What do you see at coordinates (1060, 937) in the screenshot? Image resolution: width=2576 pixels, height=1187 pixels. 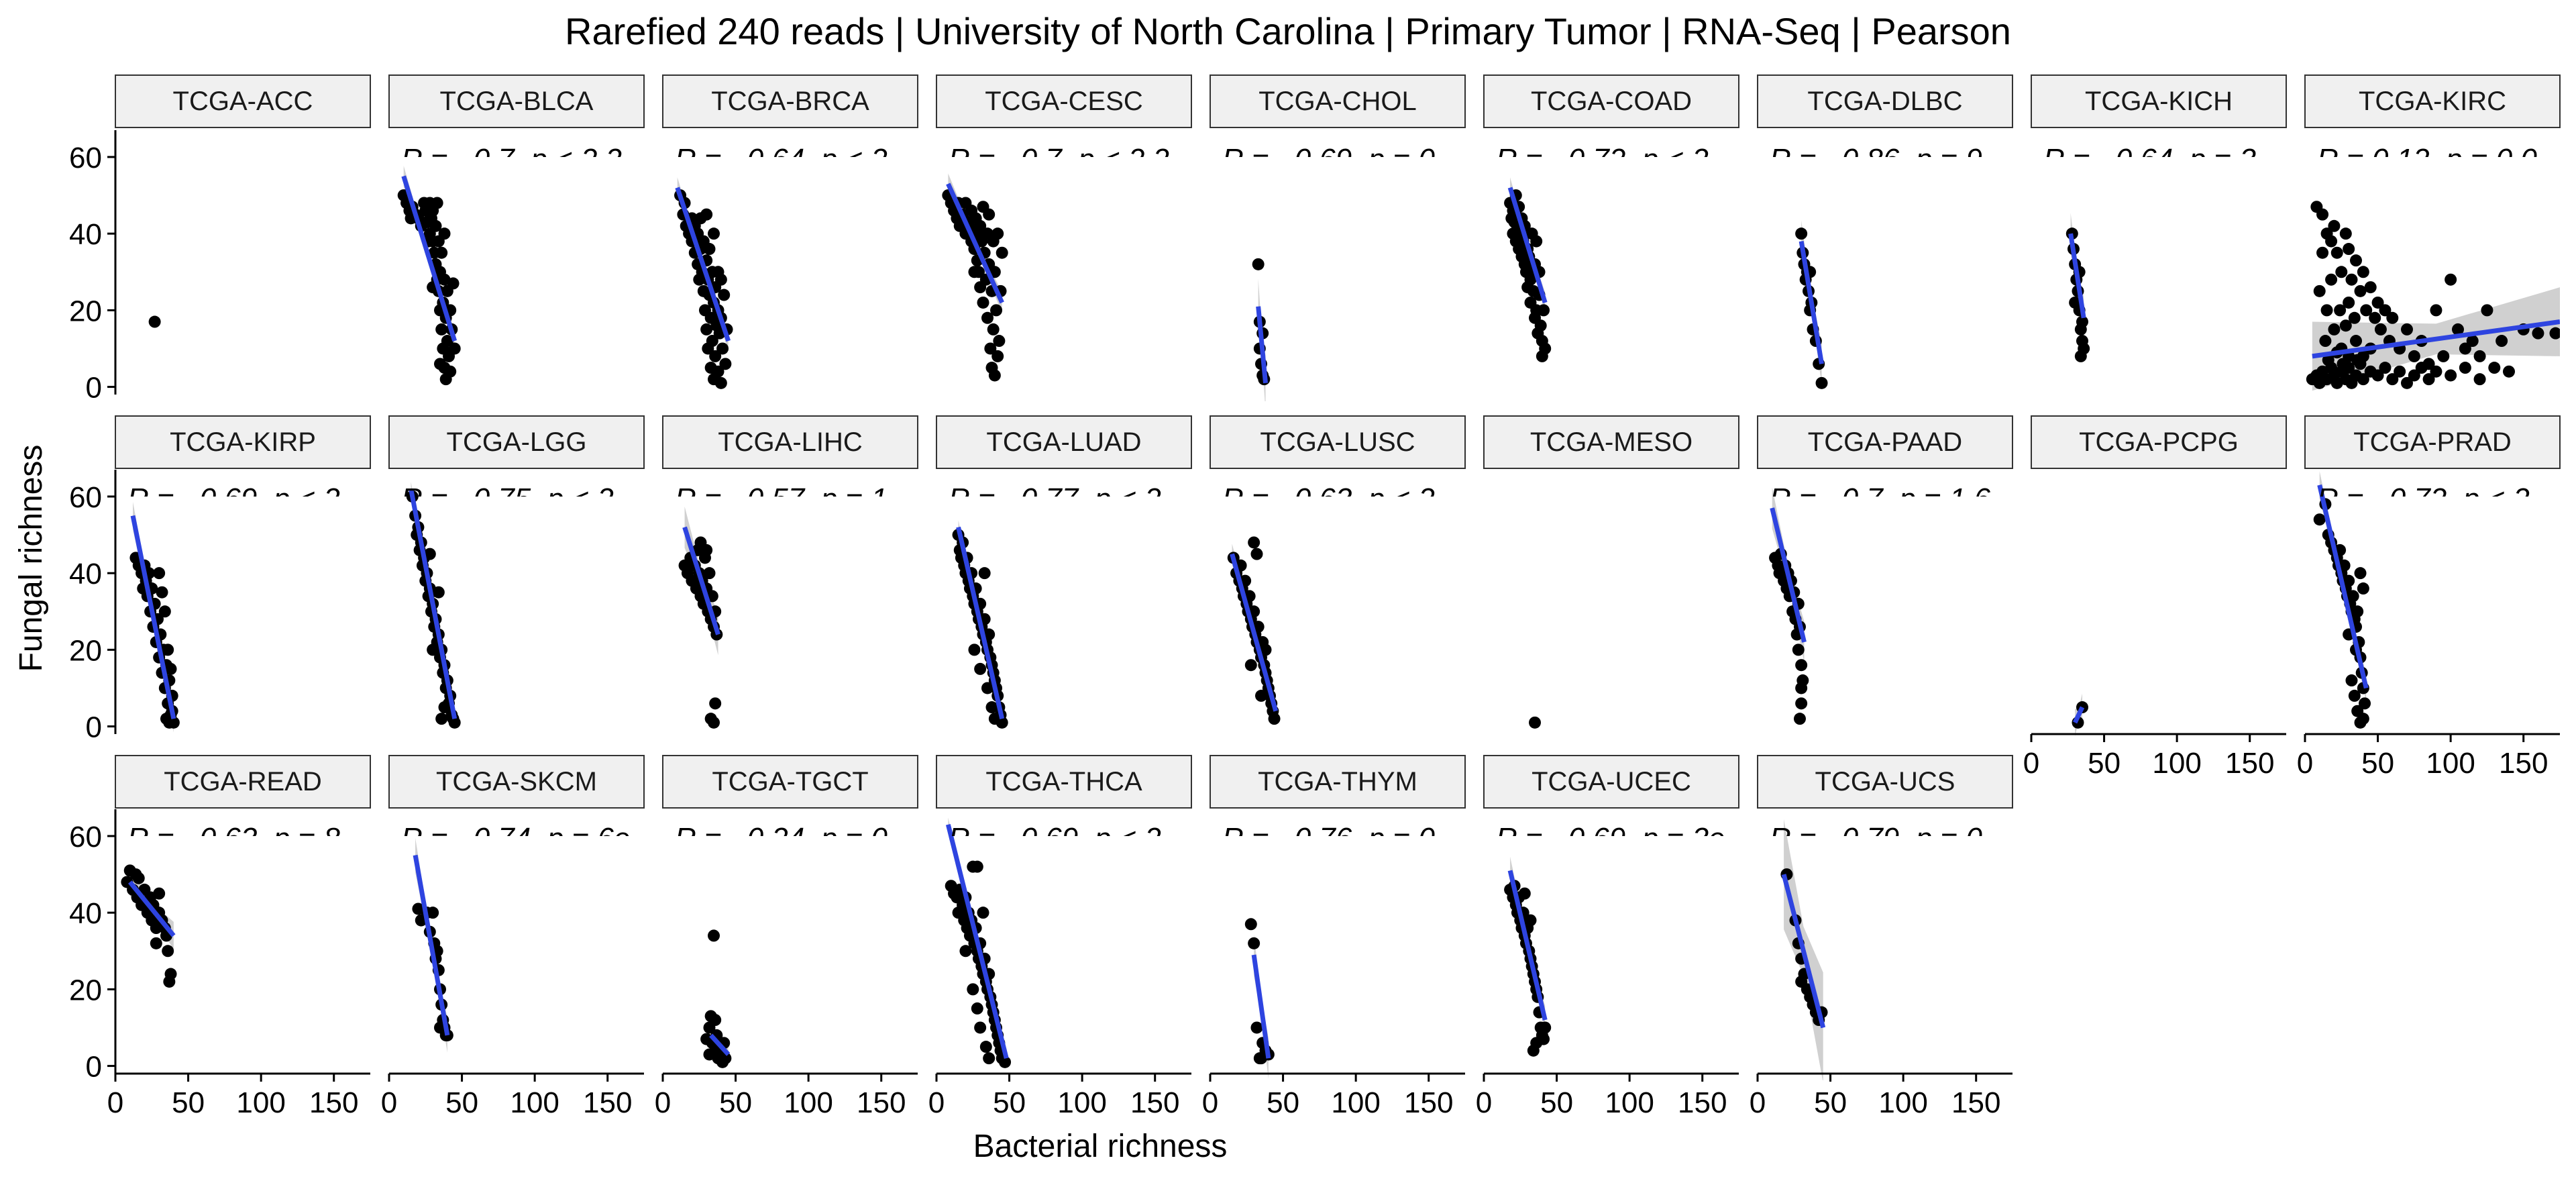 I see `panel-tcga-thca: TCGA-THCA R = −0.69, p < 2. 0 50 100 150` at bounding box center [1060, 937].